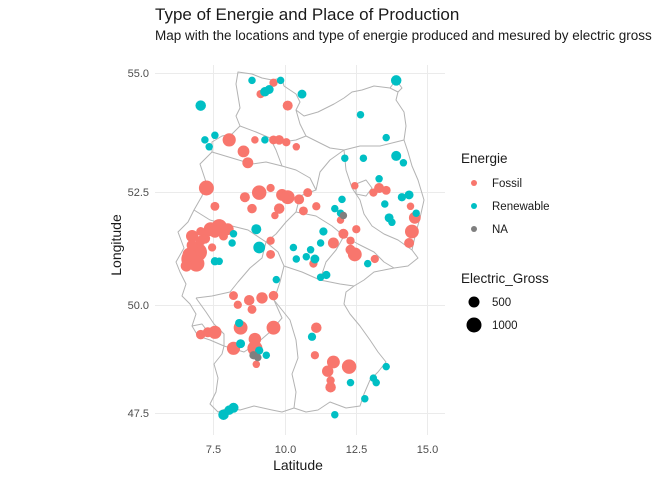 The image size is (672, 480). What do you see at coordinates (360, 165) in the screenshot?
I see `state-border-brandenburg` at bounding box center [360, 165].